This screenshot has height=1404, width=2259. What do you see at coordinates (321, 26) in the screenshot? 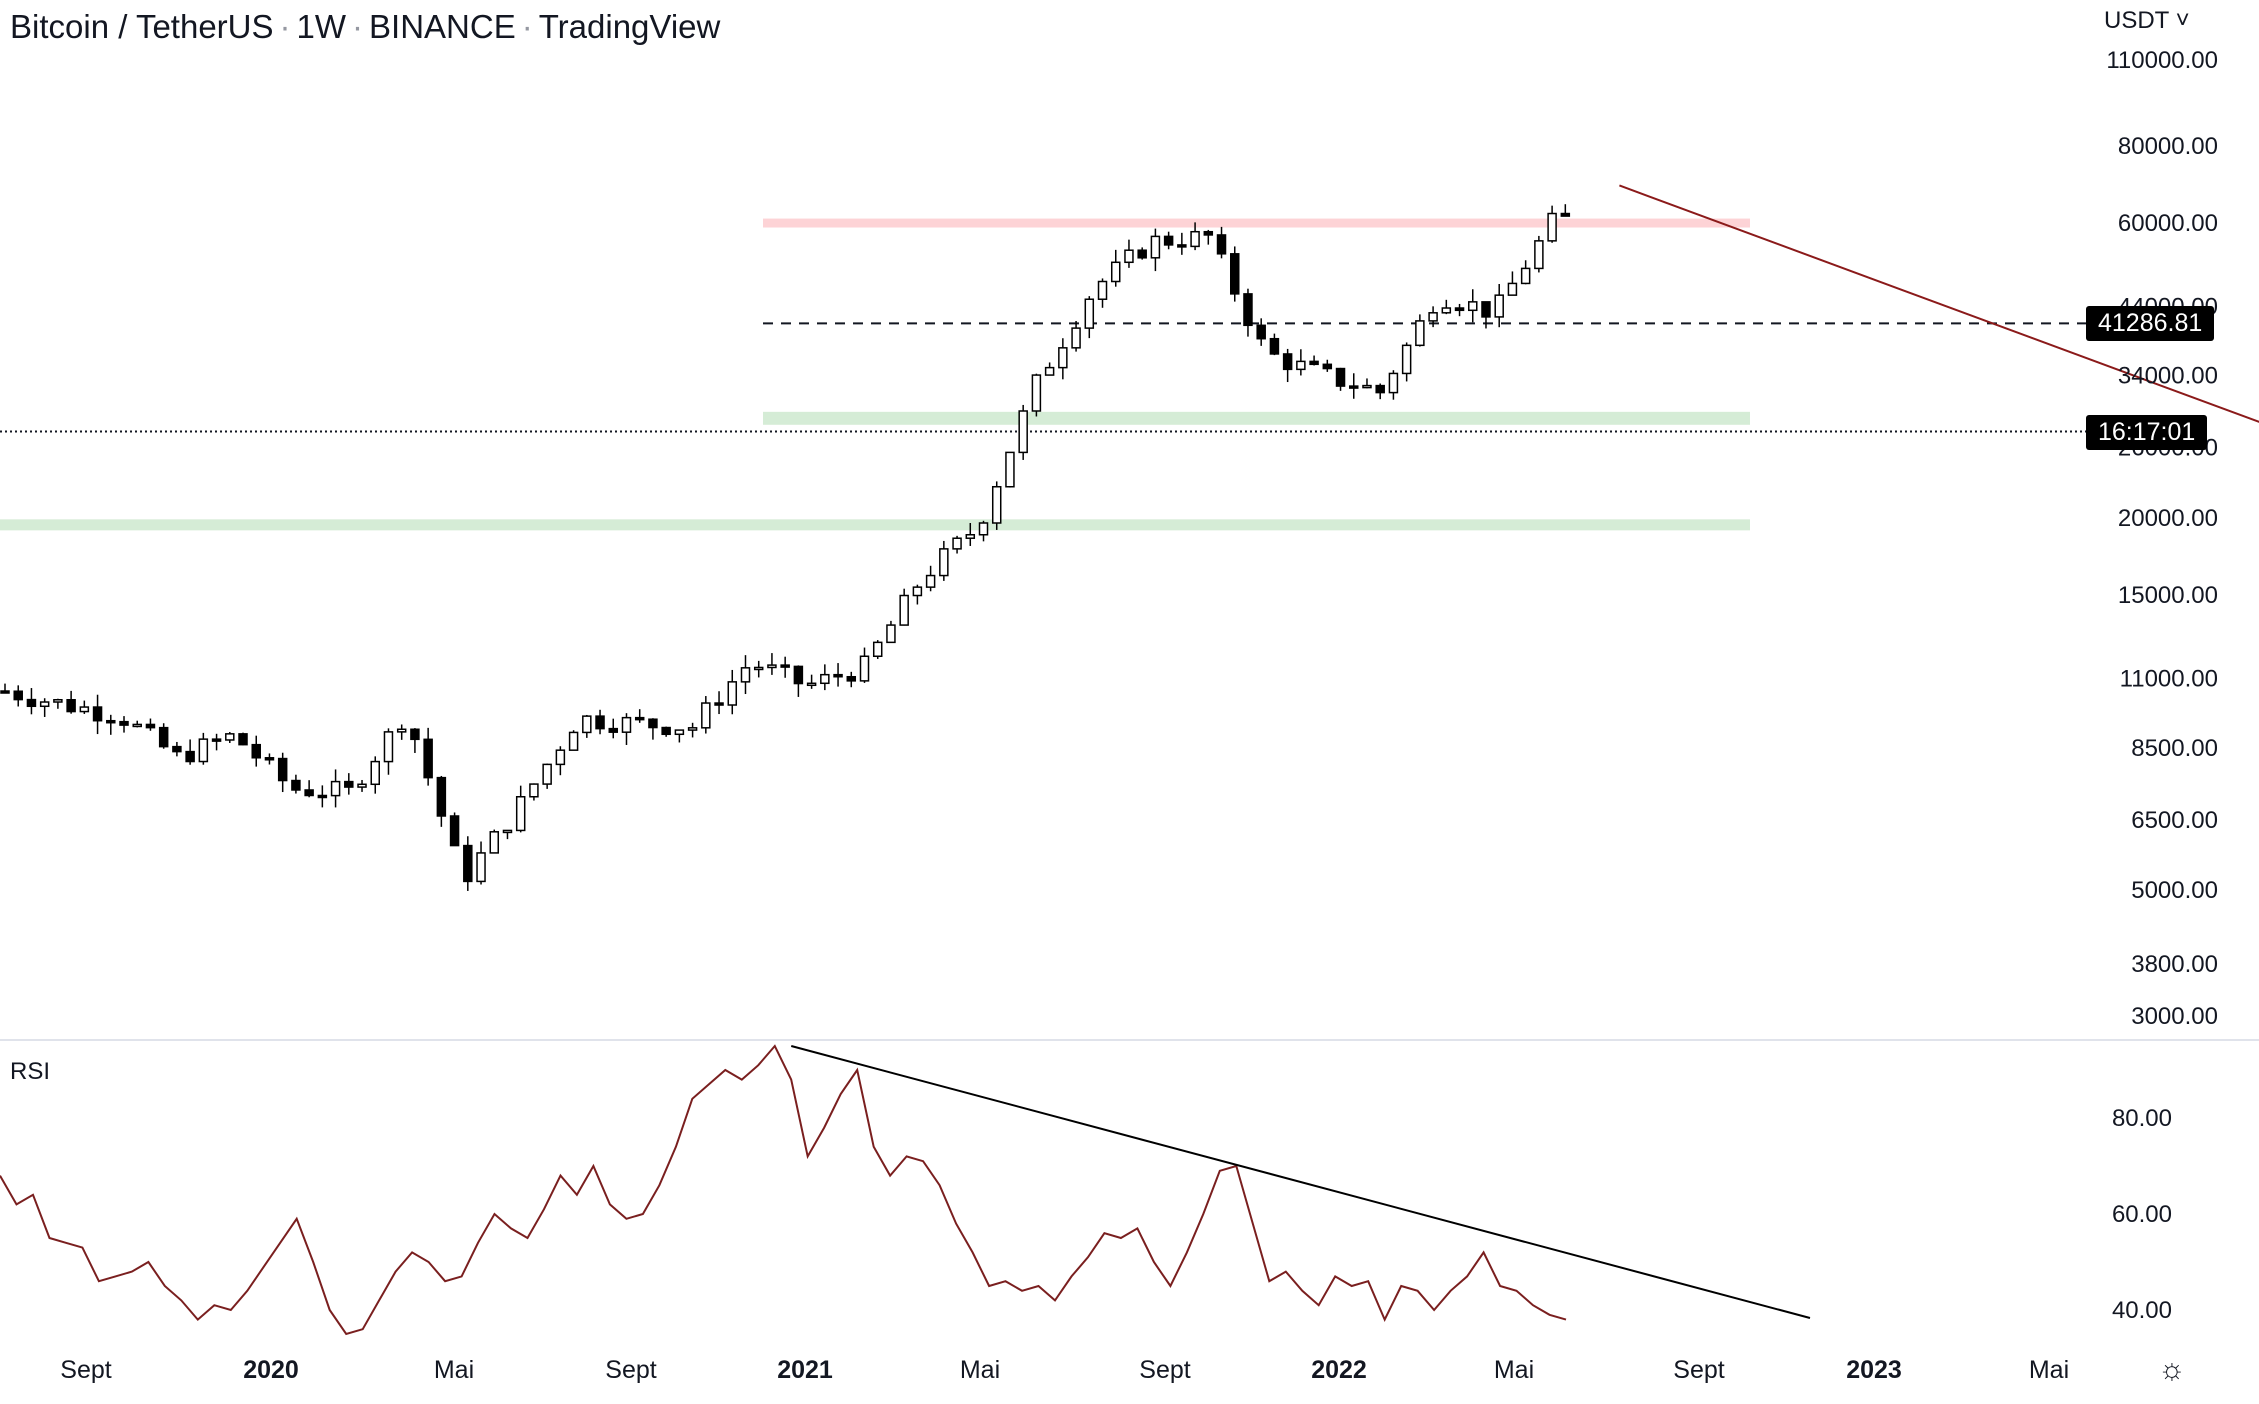
I see `interval-label: 1W` at bounding box center [321, 26].